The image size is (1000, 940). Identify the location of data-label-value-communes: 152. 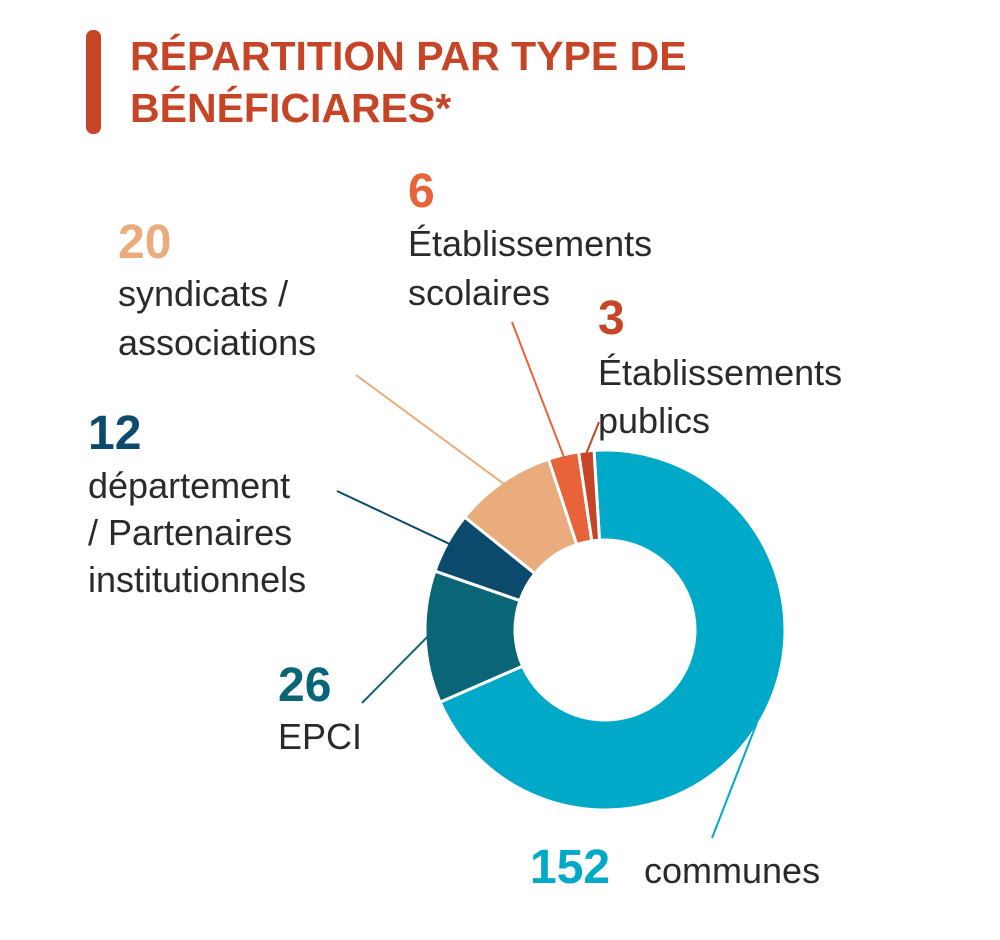
(570, 867).